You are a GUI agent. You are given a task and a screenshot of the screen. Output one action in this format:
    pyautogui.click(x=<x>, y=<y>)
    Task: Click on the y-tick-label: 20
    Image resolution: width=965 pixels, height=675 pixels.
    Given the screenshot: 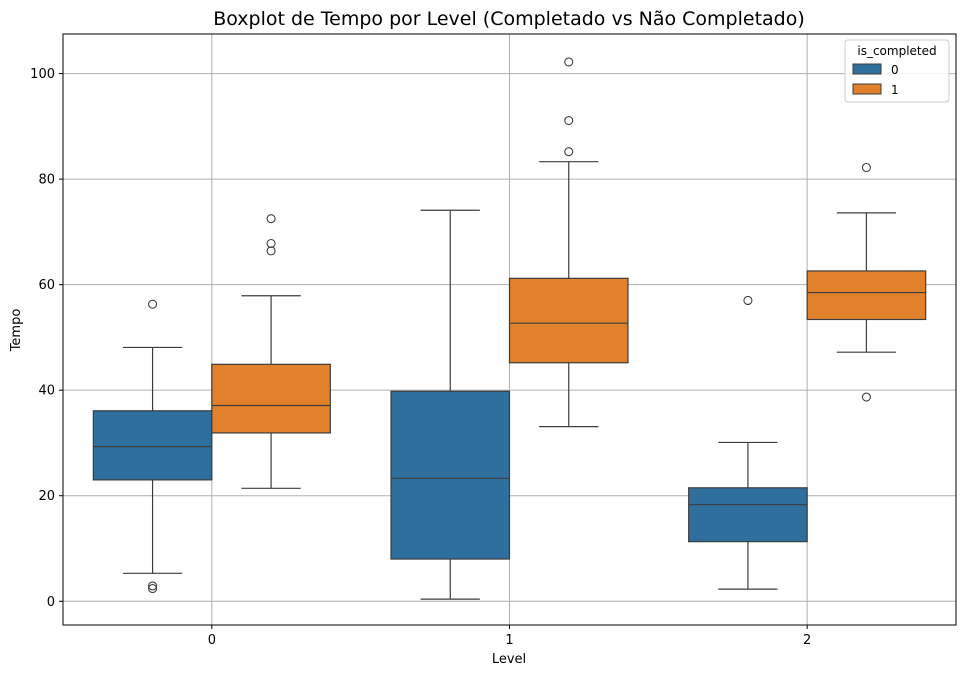 What is the action you would take?
    pyautogui.click(x=46, y=496)
    